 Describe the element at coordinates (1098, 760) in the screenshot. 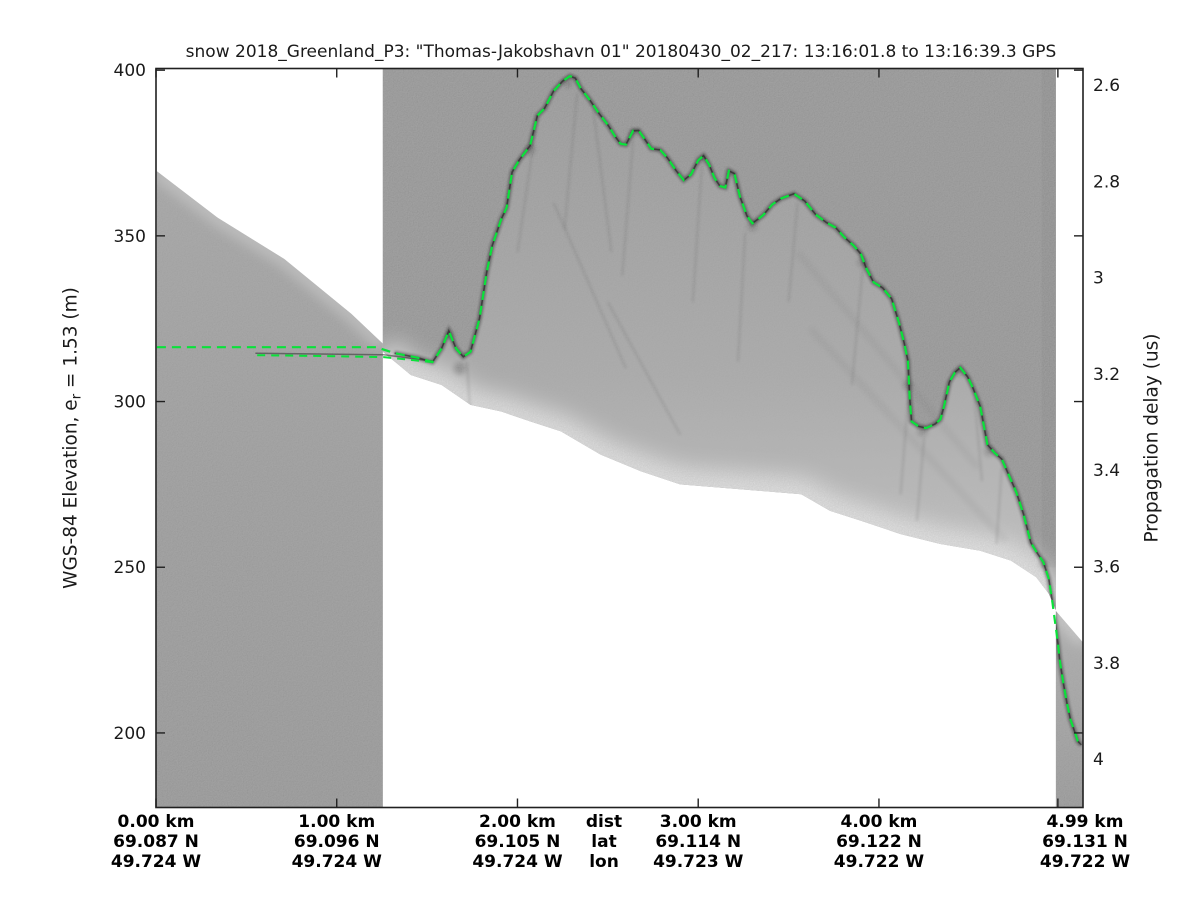

I see `right-axis-tick-label: 4` at that location.